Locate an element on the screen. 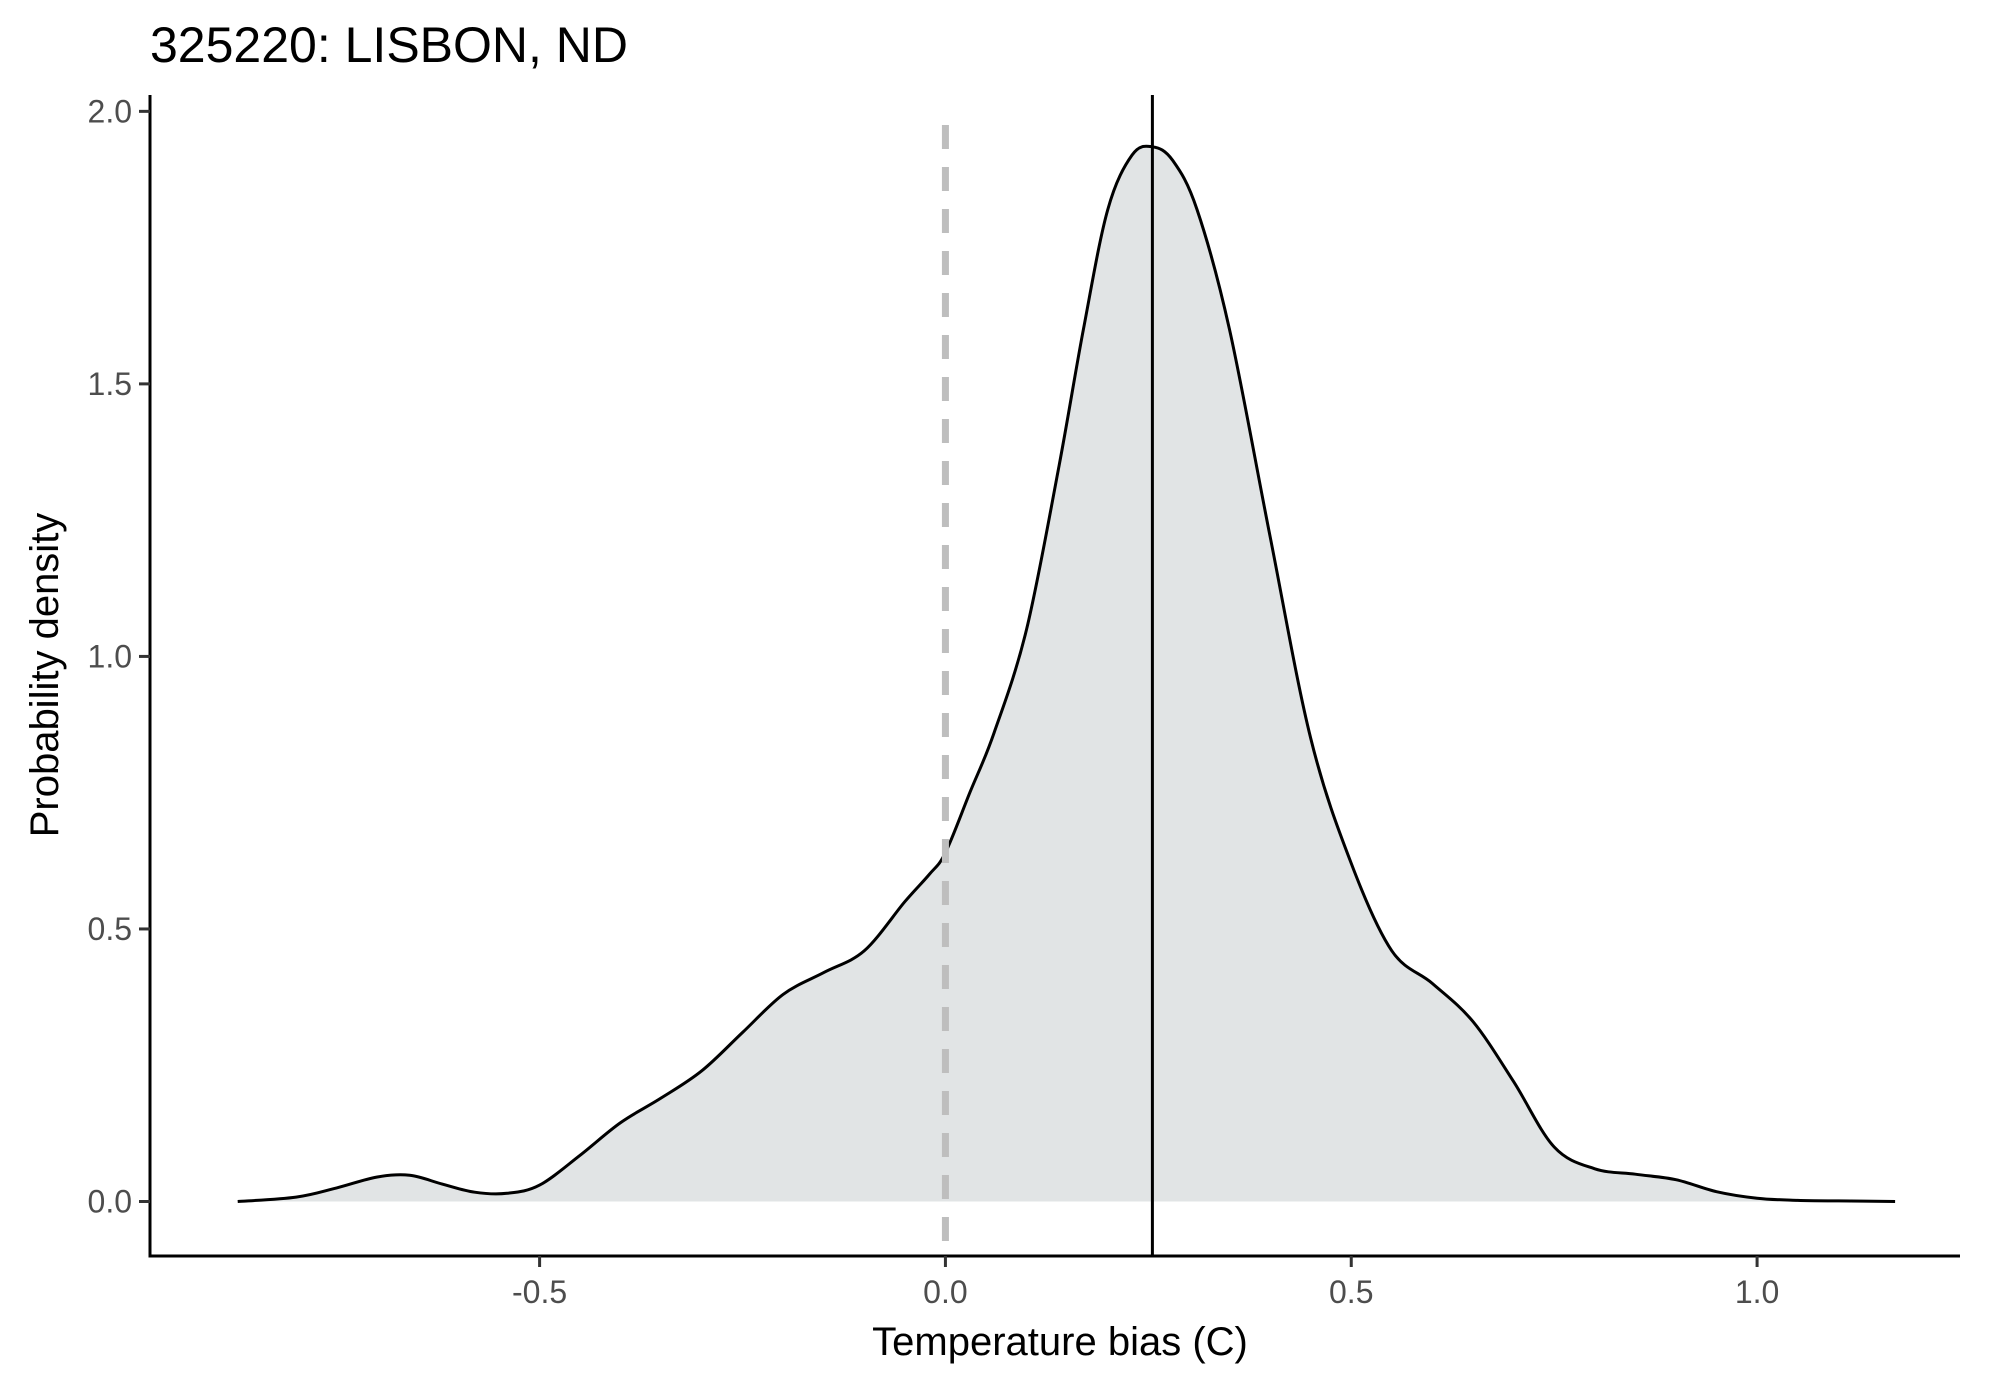 The image size is (1990, 1384). y-tick-label: 0.5 is located at coordinates (110, 929).